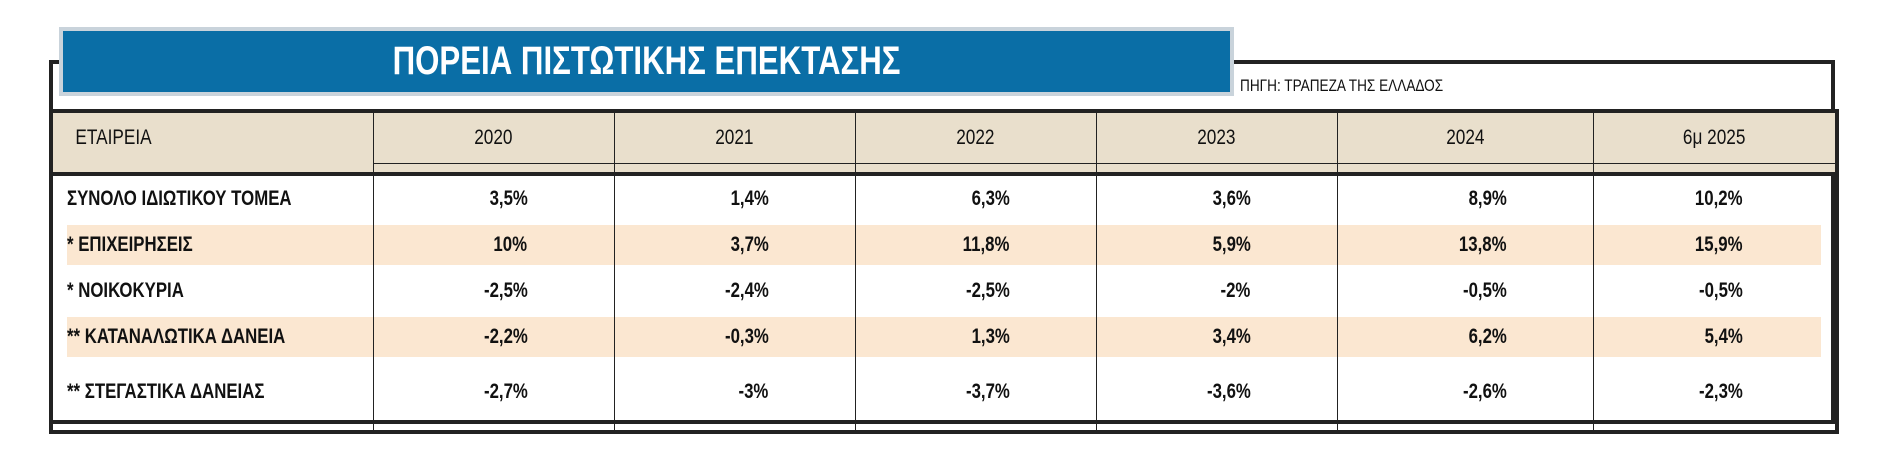  I want to click on value-cell: 10,2%, so click(1715, 198).